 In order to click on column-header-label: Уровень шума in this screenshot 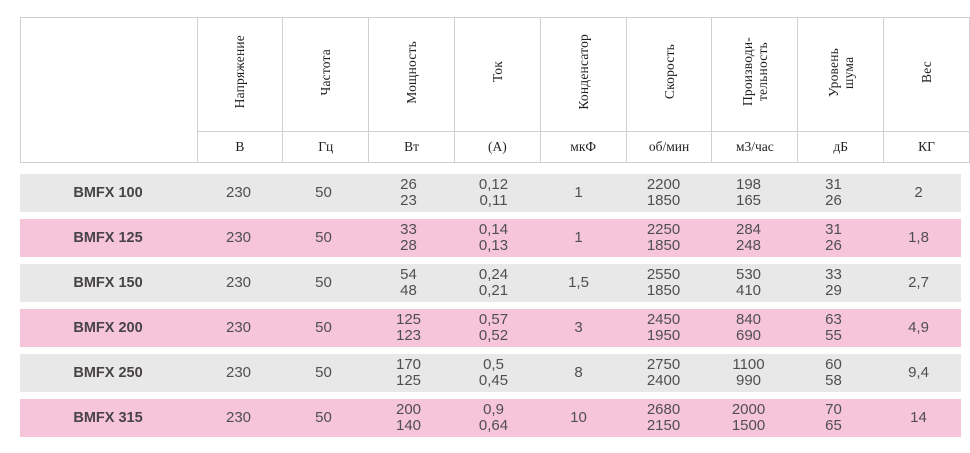, I will do `click(840, 72)`.